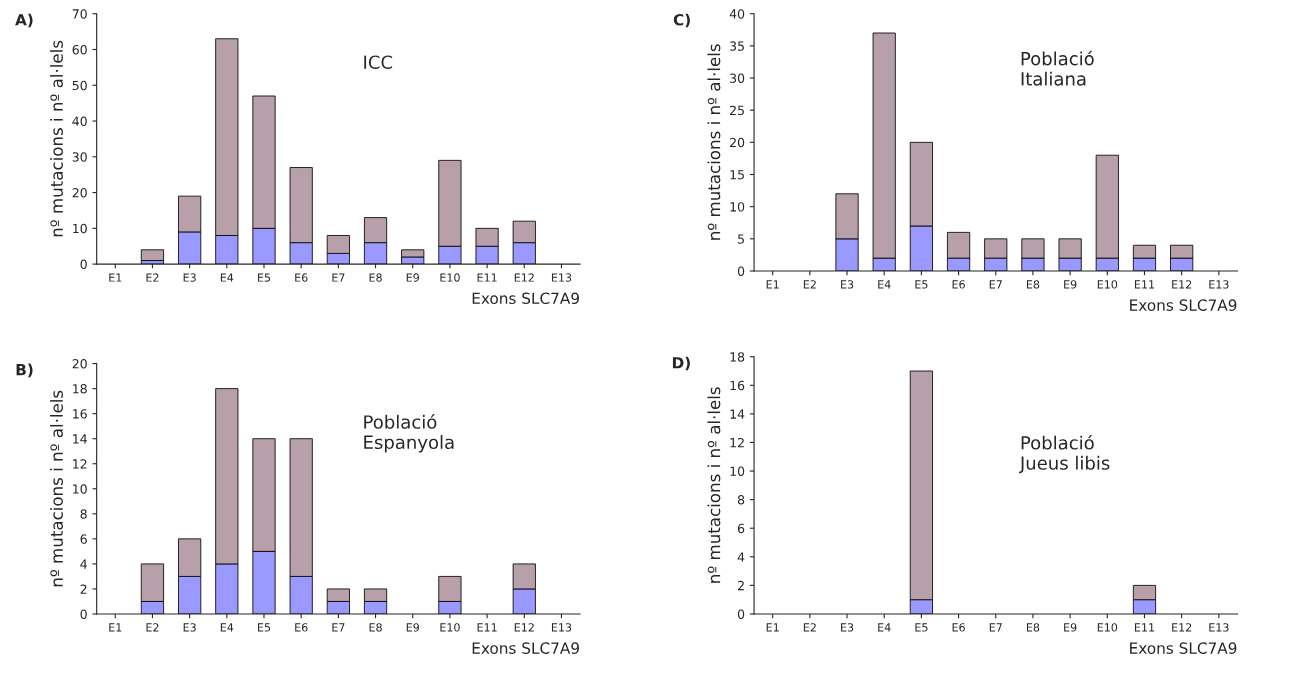 Image resolution: width=1289 pixels, height=686 pixels. Describe the element at coordinates (1064, 454) in the screenshot. I see `annotation: Població Jueus libis` at that location.